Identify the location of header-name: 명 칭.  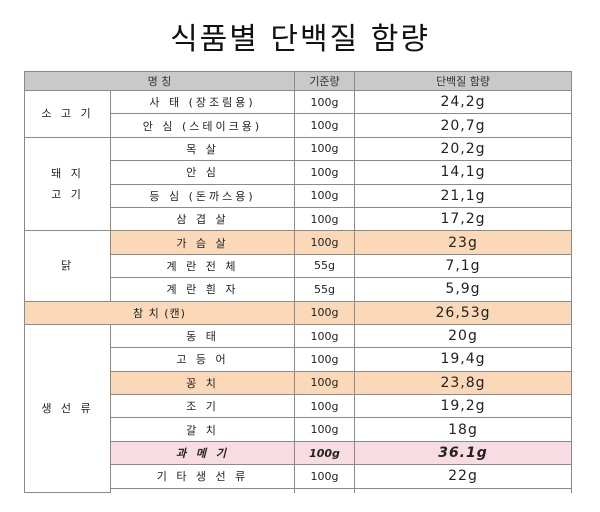
(159, 81).